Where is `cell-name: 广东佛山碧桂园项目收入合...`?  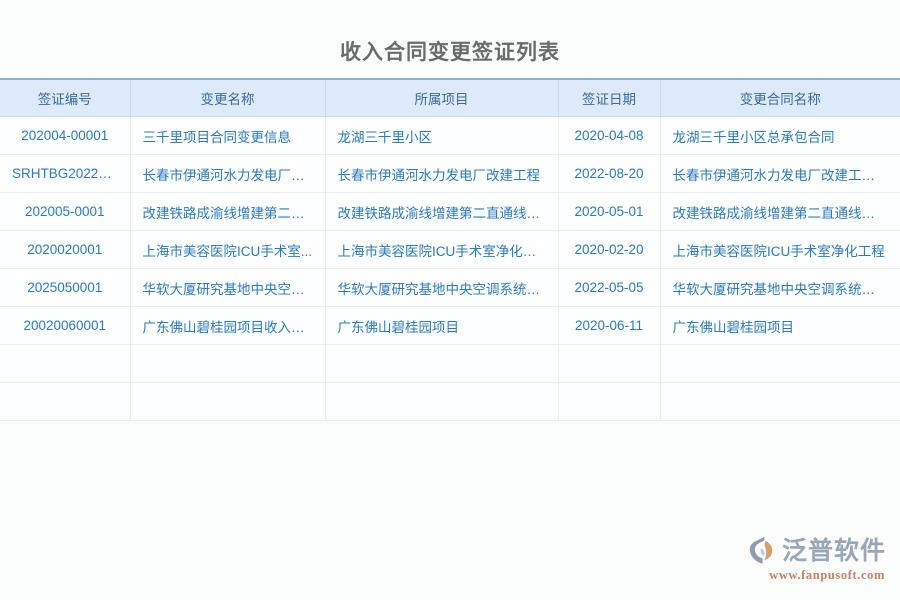 cell-name: 广东佛山碧桂园项目收入合... is located at coordinates (228, 325).